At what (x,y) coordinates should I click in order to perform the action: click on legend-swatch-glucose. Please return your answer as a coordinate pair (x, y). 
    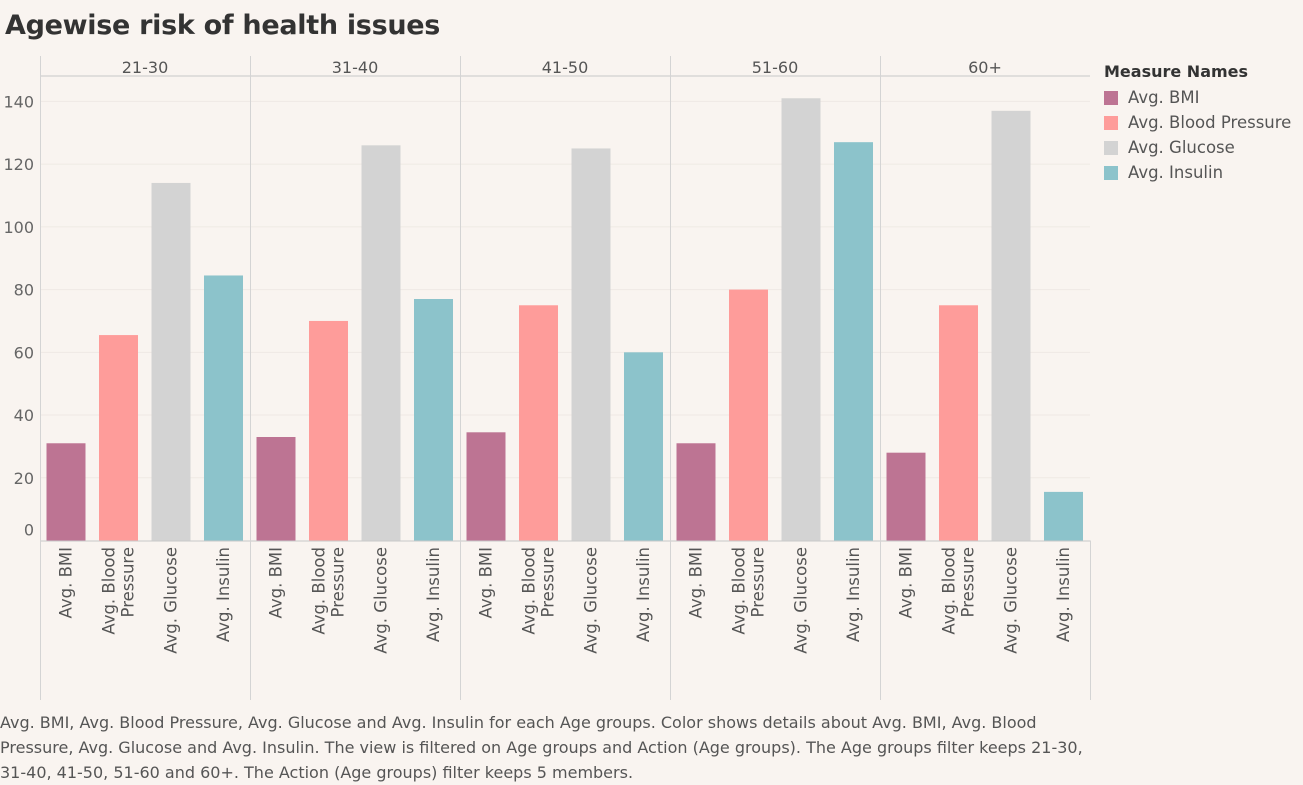
    Looking at the image, I should click on (1111, 147).